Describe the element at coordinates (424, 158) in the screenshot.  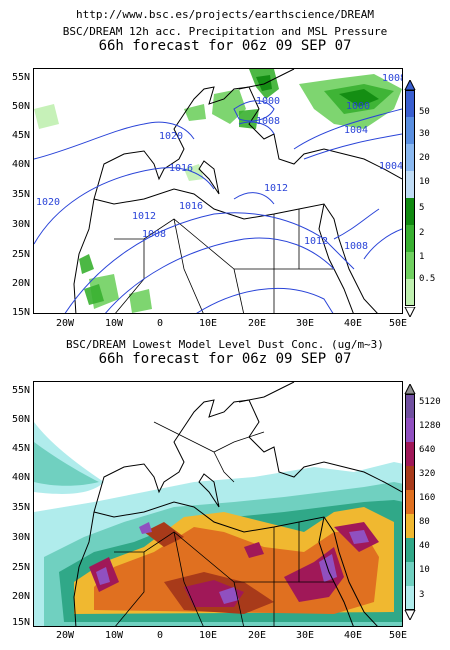
I see `colorbar-label: 20` at that location.